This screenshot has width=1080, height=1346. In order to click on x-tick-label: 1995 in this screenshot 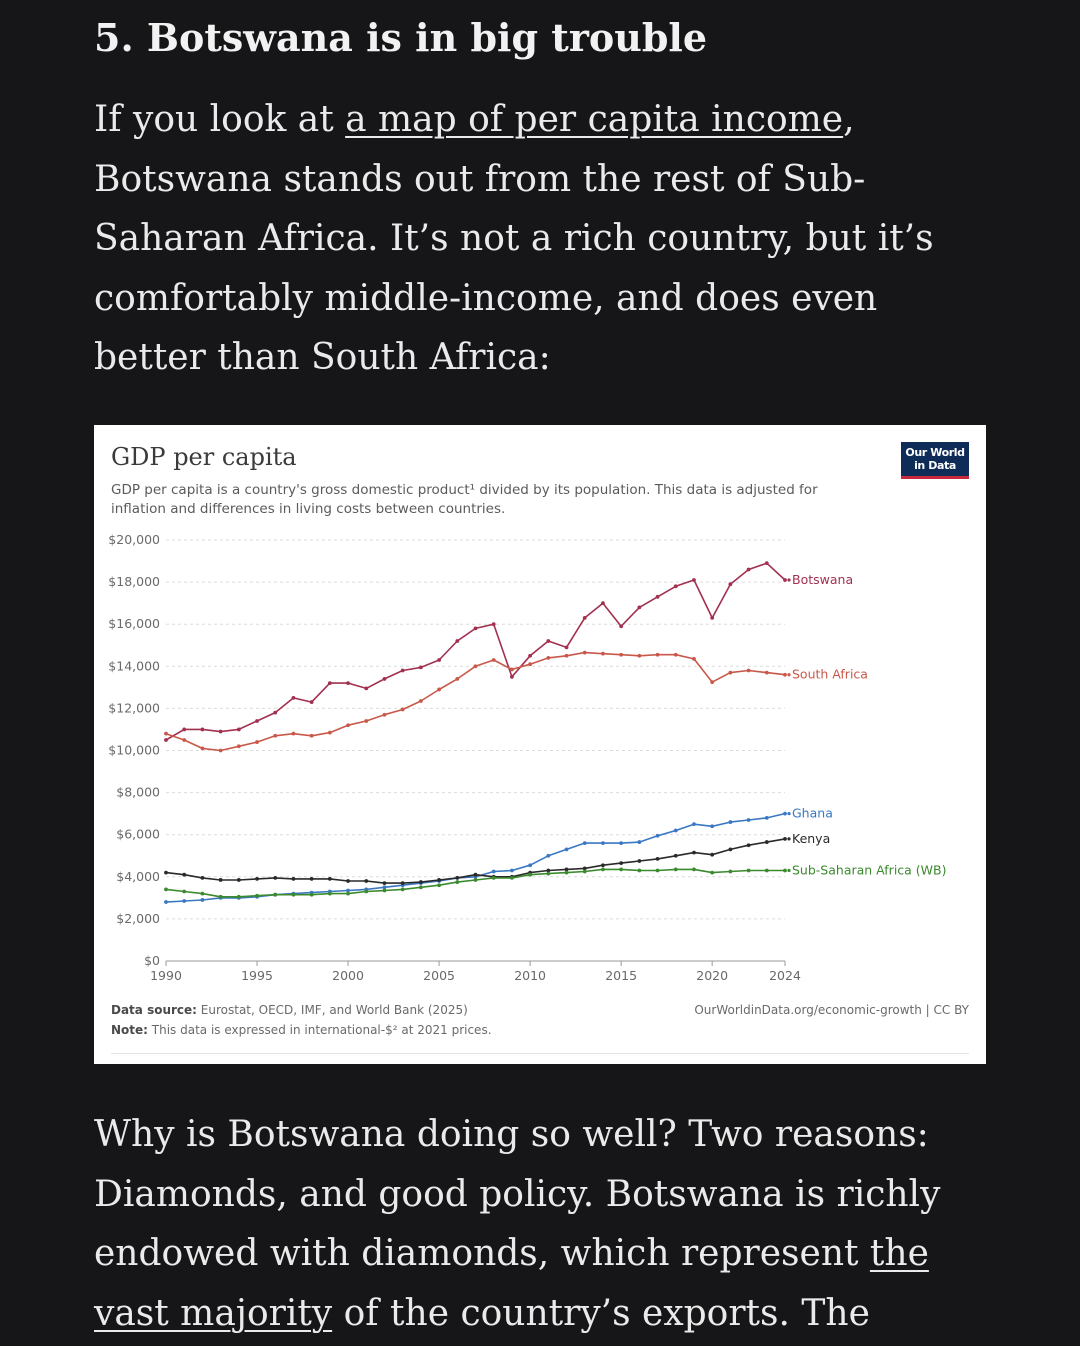, I will do `click(257, 975)`.